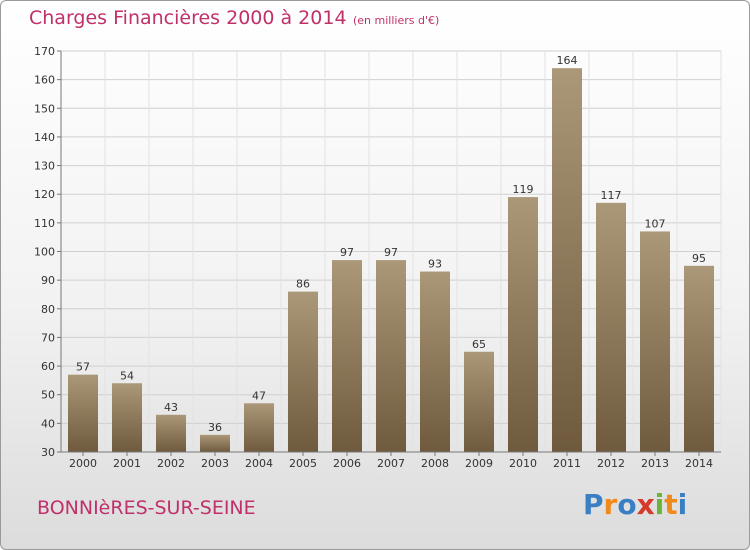  Describe the element at coordinates (303, 463) in the screenshot. I see `x-tick-label: 2005` at that location.